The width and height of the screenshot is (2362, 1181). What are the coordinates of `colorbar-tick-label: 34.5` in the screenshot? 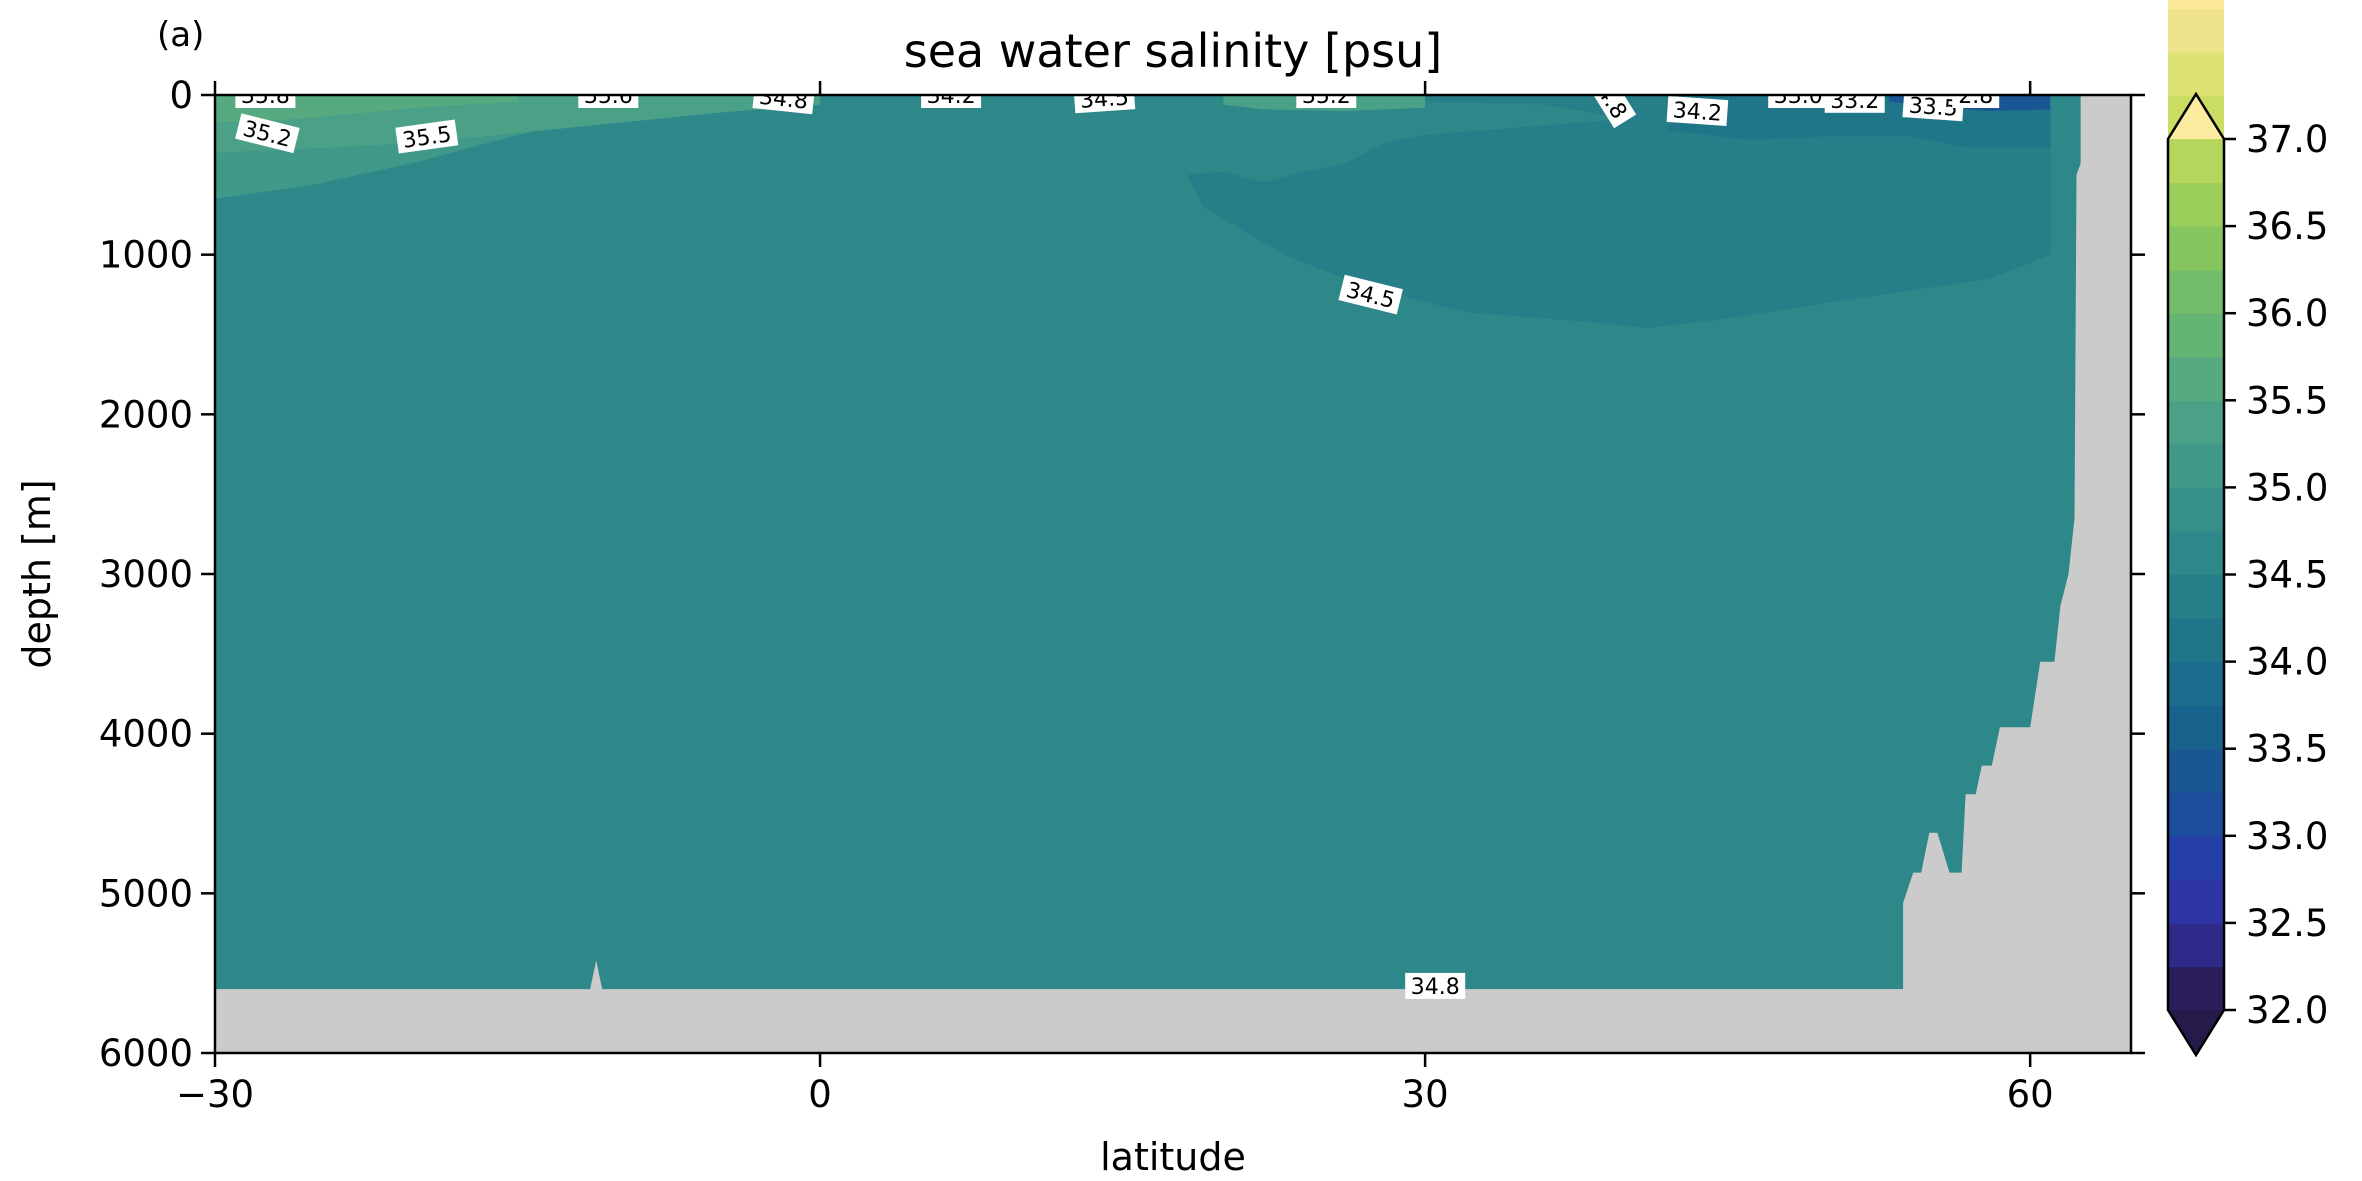 It's located at (2287, 575).